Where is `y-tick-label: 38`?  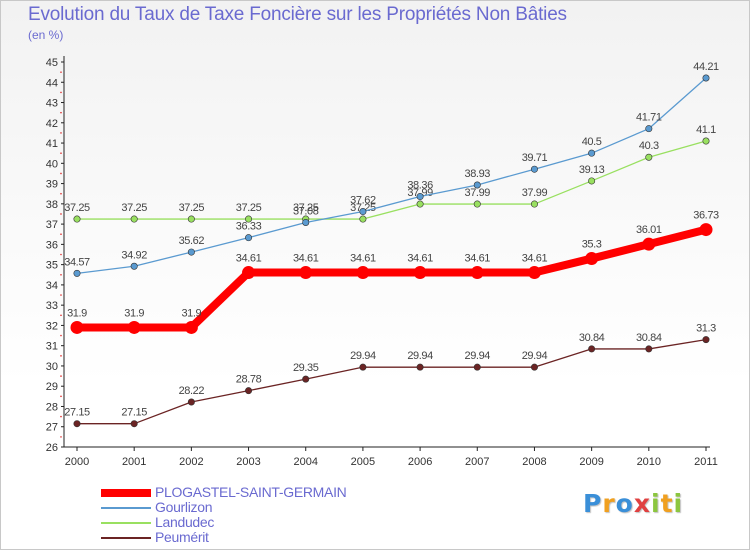
y-tick-label: 38 is located at coordinates (52, 205).